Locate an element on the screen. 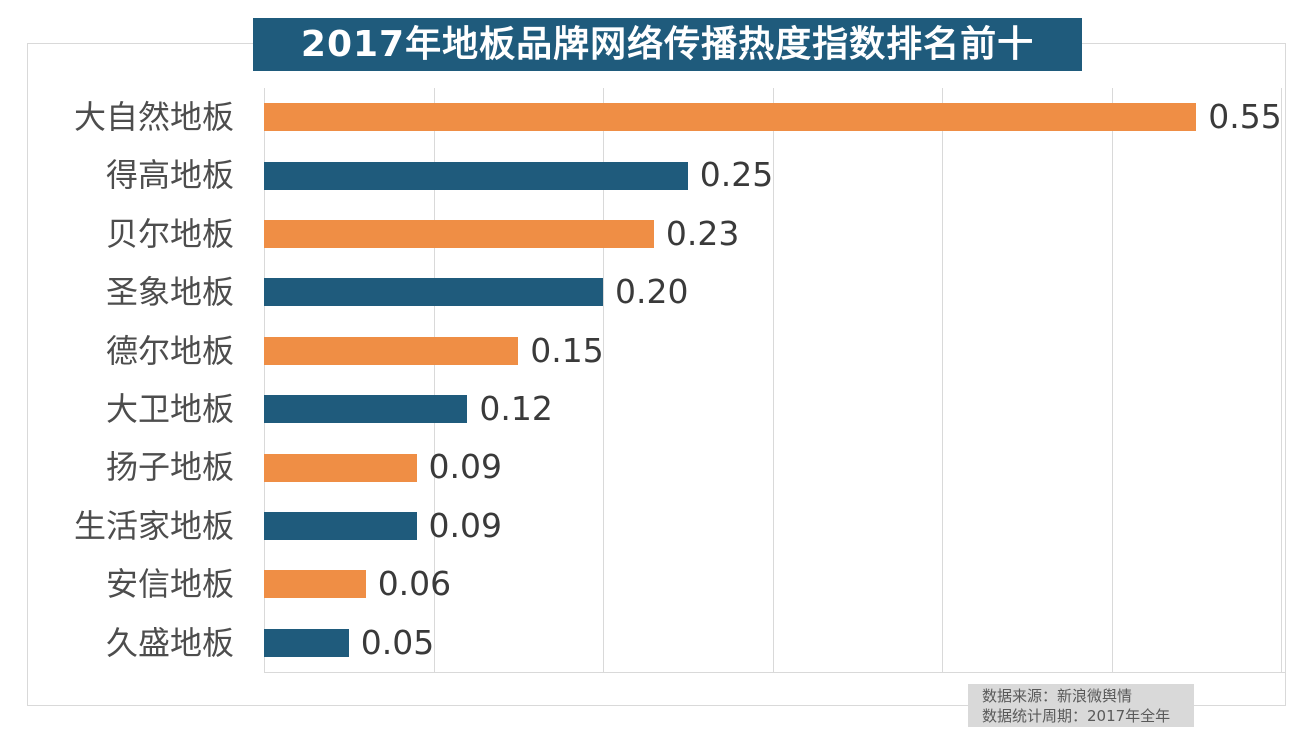 Image resolution: width=1314 pixels, height=739 pixels. category-label: 扬子地板 is located at coordinates (169, 467).